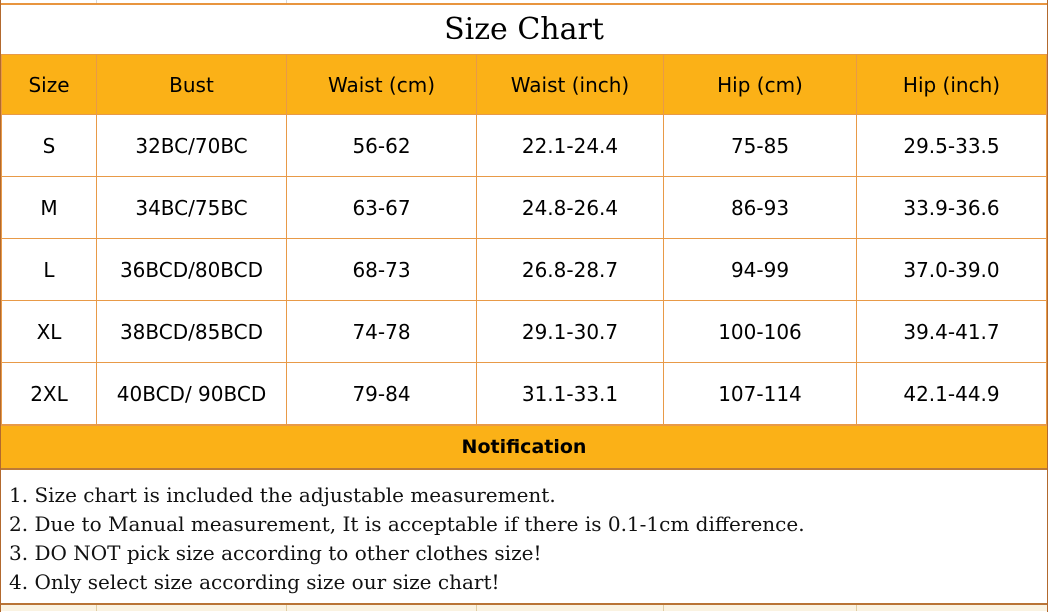 The image size is (1048, 612). What do you see at coordinates (381, 393) in the screenshot?
I see `table-cell: 79-84` at bounding box center [381, 393].